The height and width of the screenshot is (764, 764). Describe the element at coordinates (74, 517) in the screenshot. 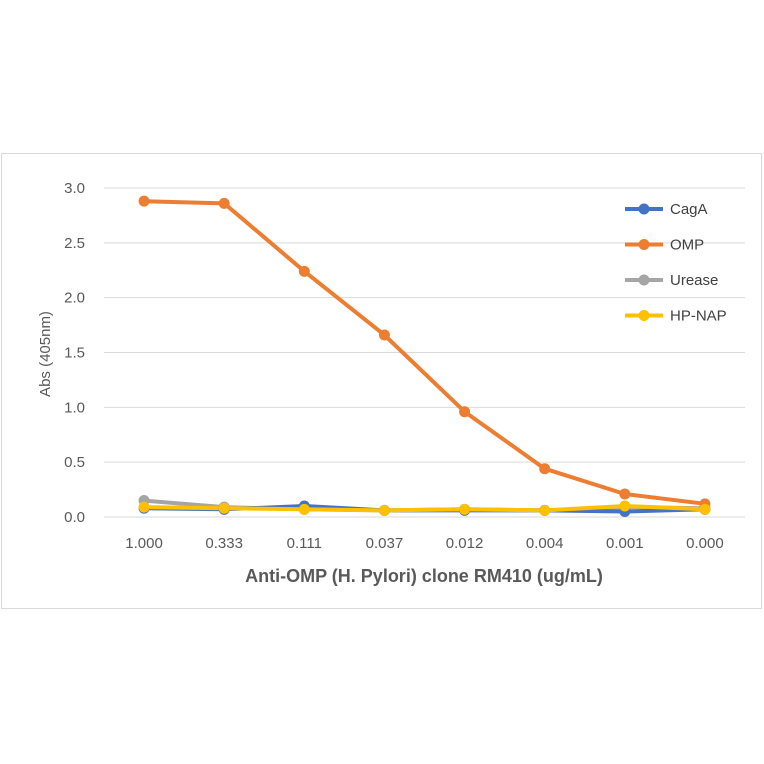

I see `y-tick-label: 0.0` at that location.